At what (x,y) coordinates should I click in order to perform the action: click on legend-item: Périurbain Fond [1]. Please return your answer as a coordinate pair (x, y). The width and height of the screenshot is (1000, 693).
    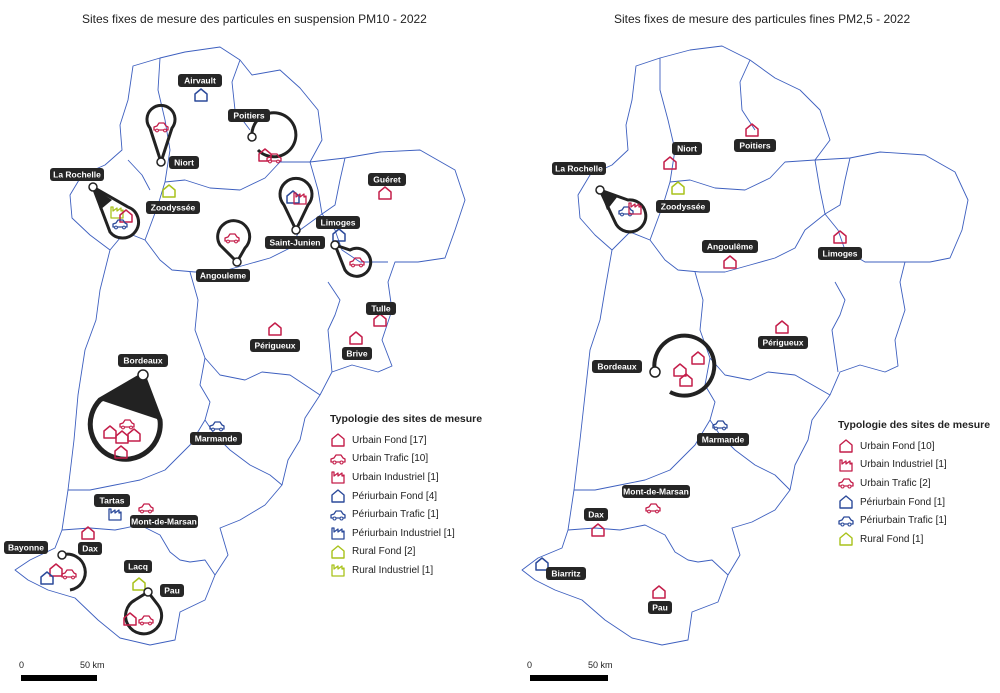
    Looking at the image, I should click on (914, 502).